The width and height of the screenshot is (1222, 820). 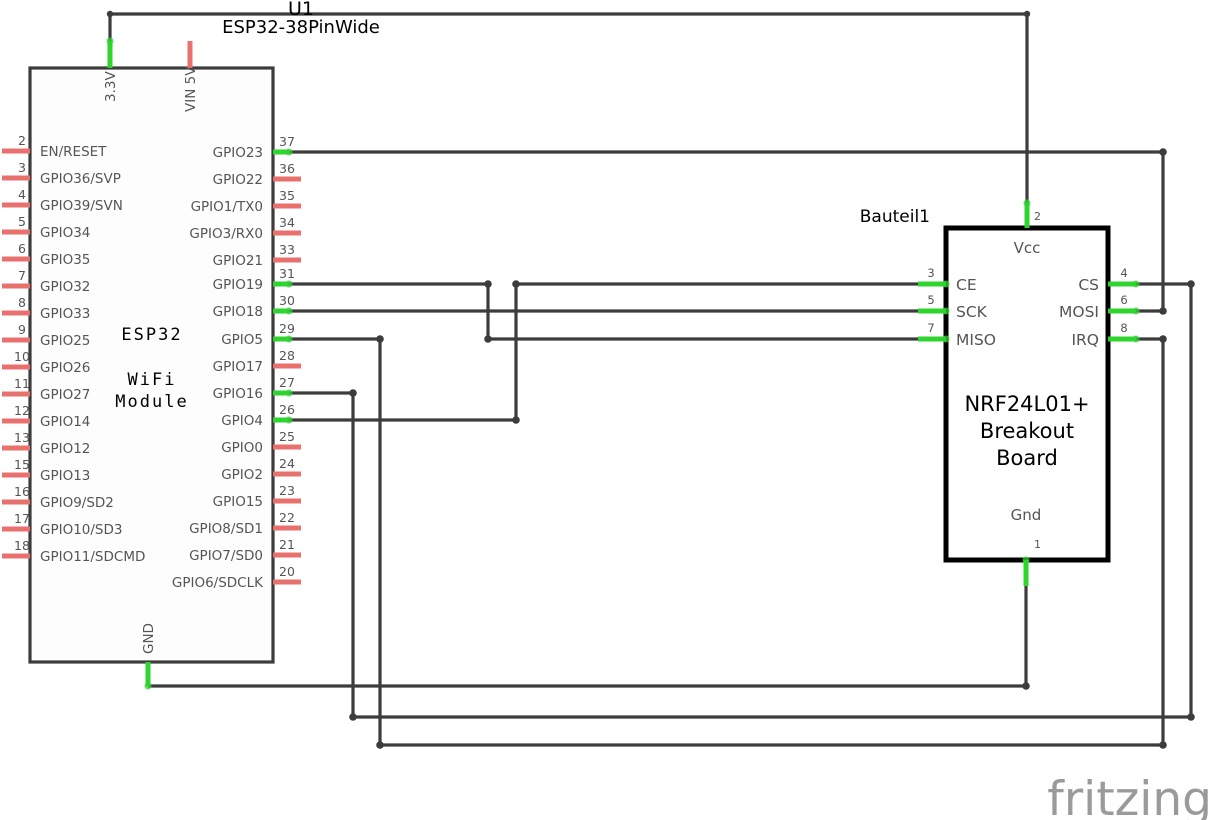 I want to click on esp32-pin-label-30: GPIO18, so click(x=238, y=312).